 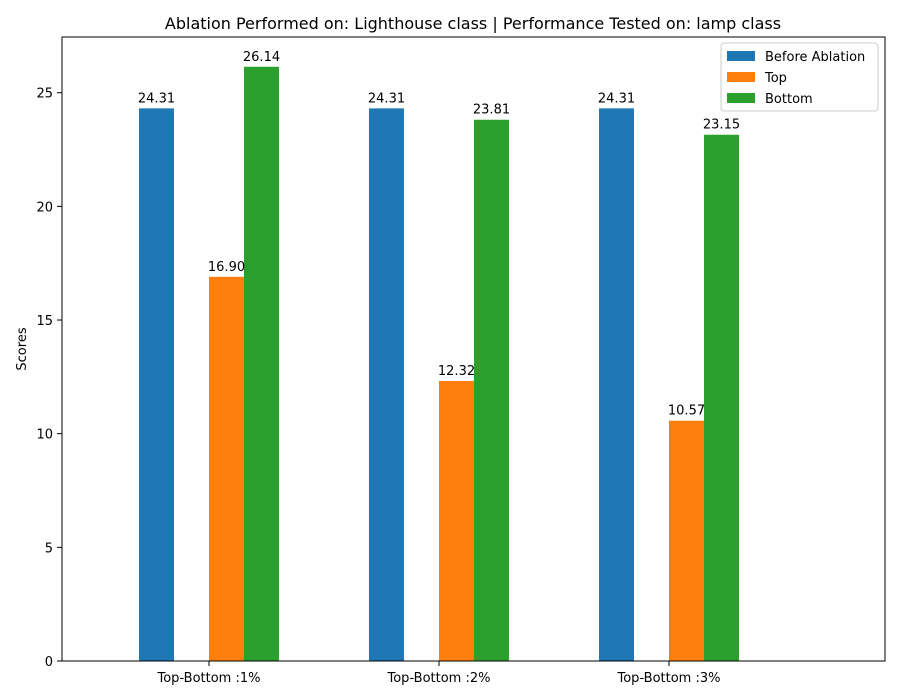 I want to click on x-tick-label: Top-Bottom :2%, so click(x=439, y=678).